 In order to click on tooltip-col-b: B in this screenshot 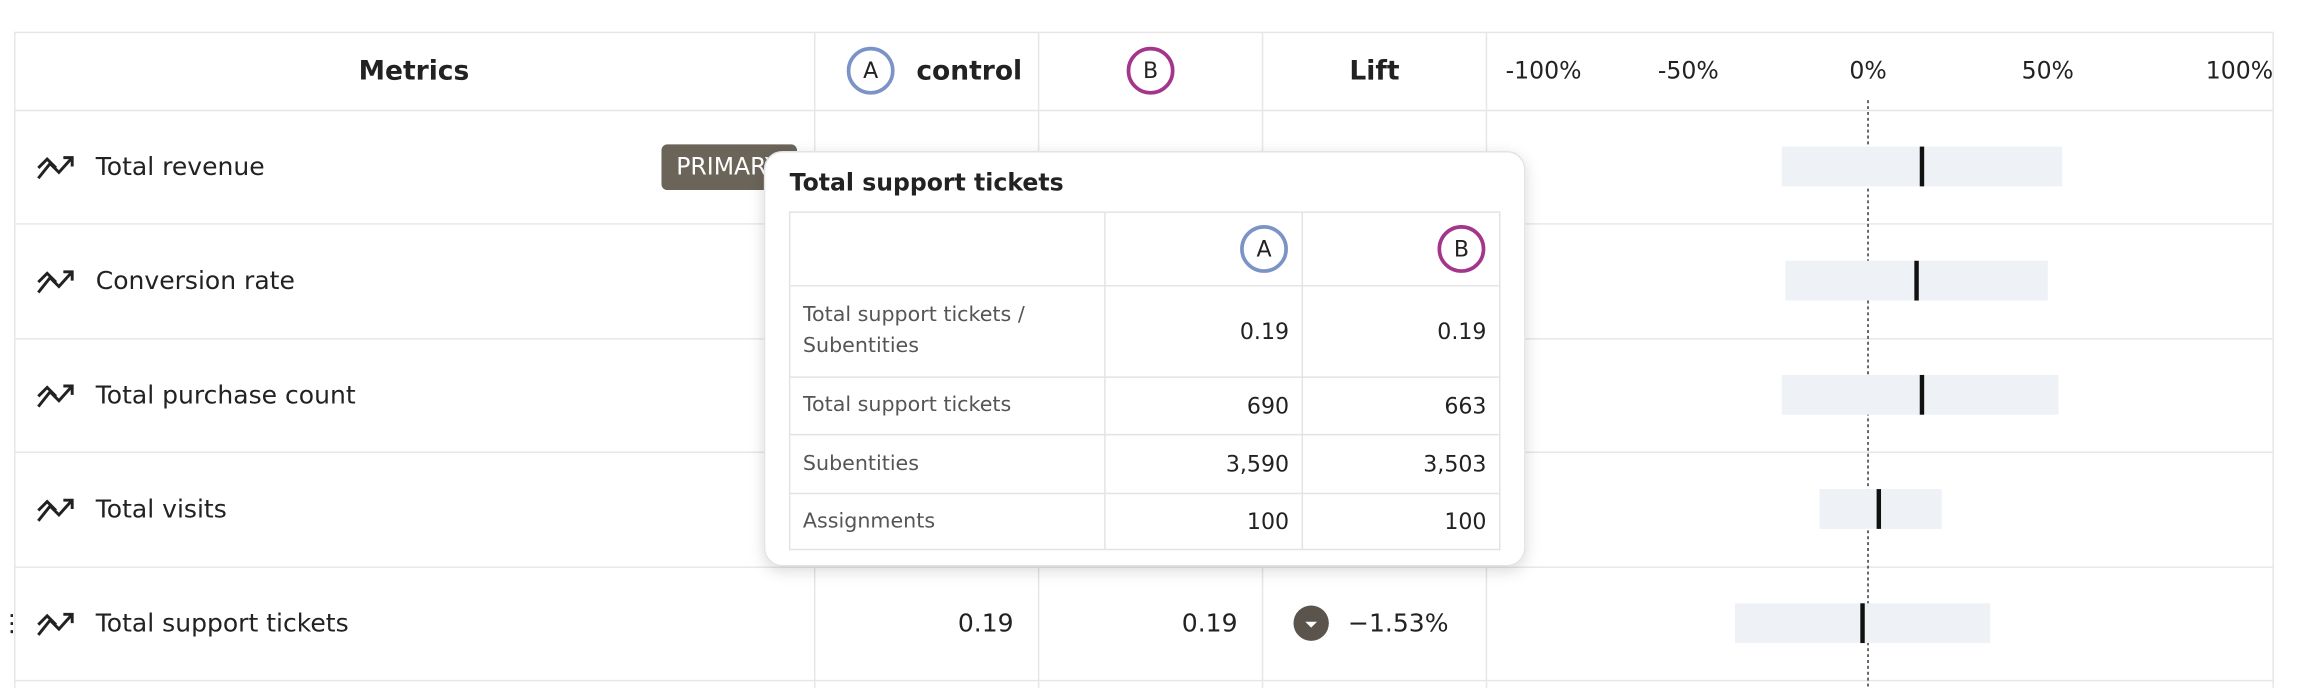, I will do `click(1461, 249)`.